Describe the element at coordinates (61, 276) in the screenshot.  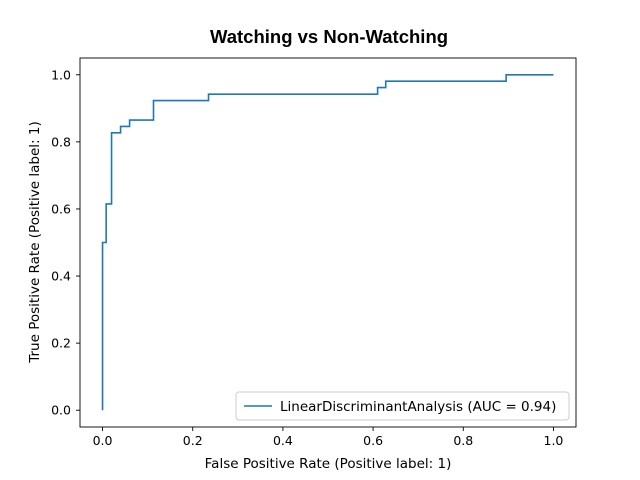
I see `y-tick-label: 0.4` at that location.